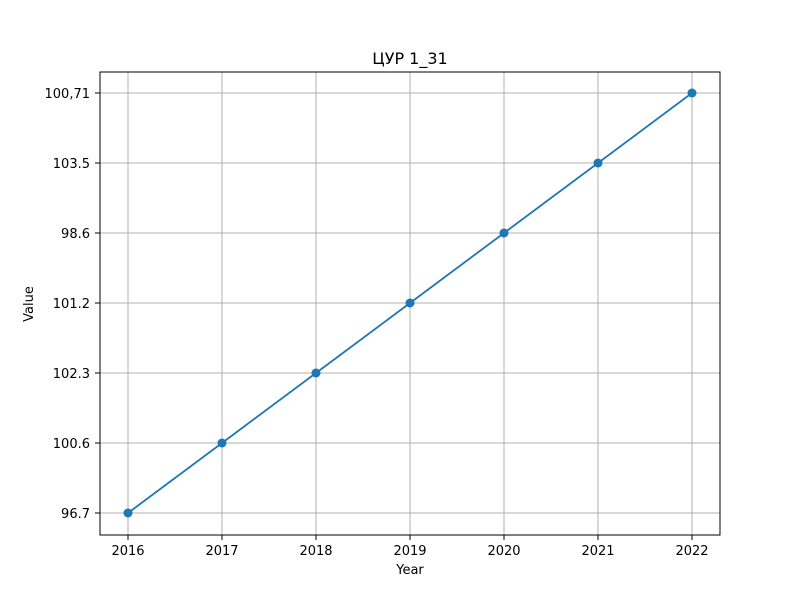  What do you see at coordinates (315, 551) in the screenshot?
I see `x-tick-label: 2018` at bounding box center [315, 551].